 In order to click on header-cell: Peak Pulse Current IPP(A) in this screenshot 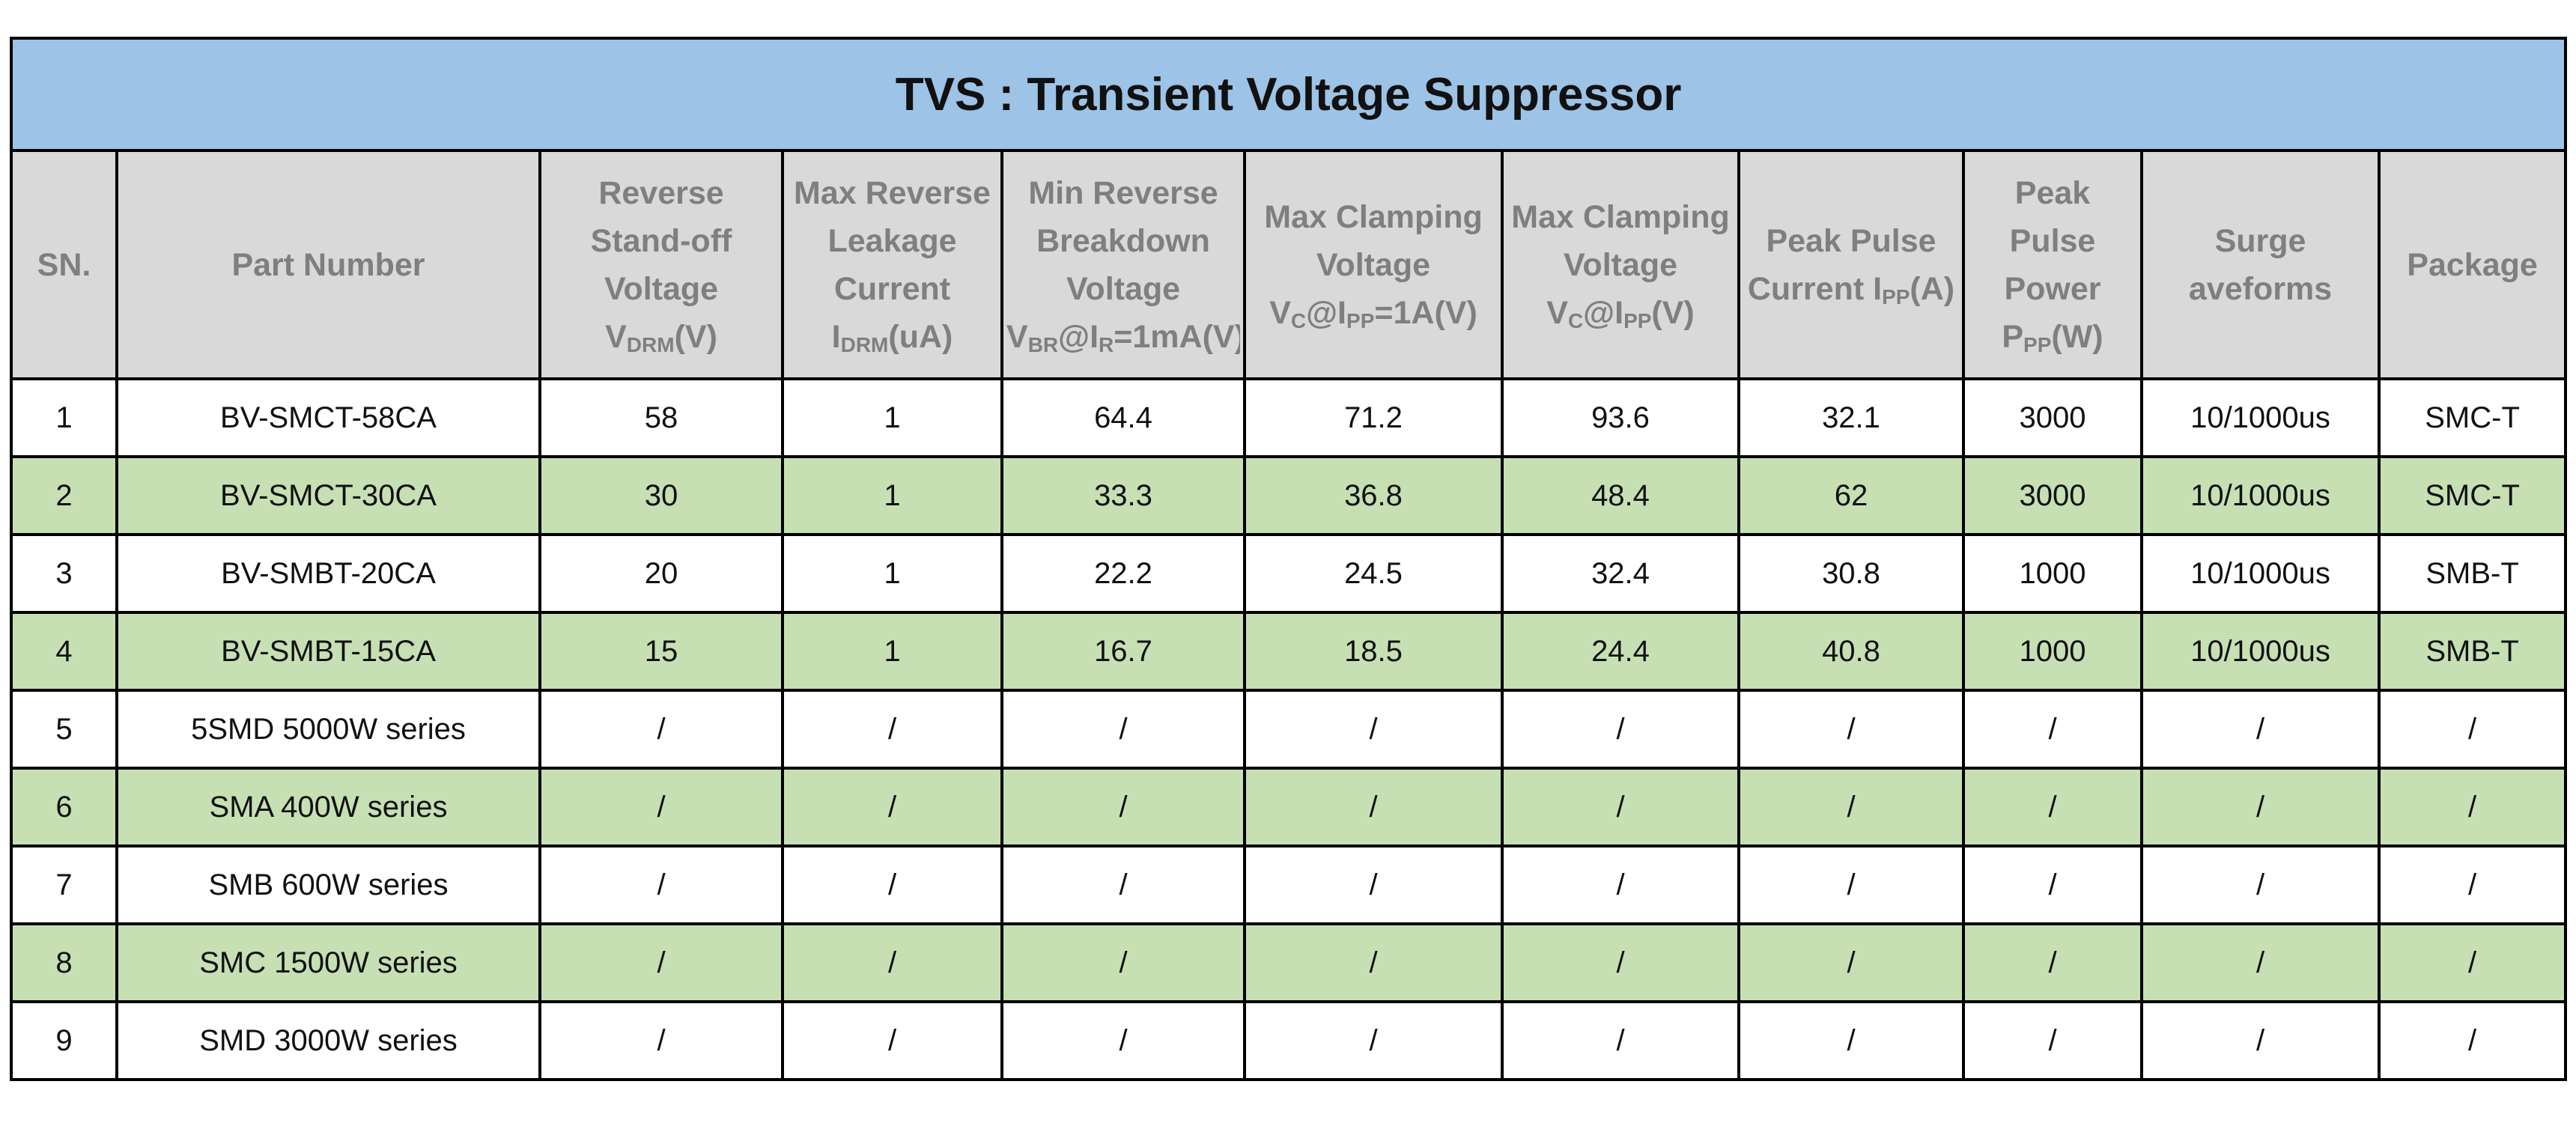, I will do `click(1851, 265)`.